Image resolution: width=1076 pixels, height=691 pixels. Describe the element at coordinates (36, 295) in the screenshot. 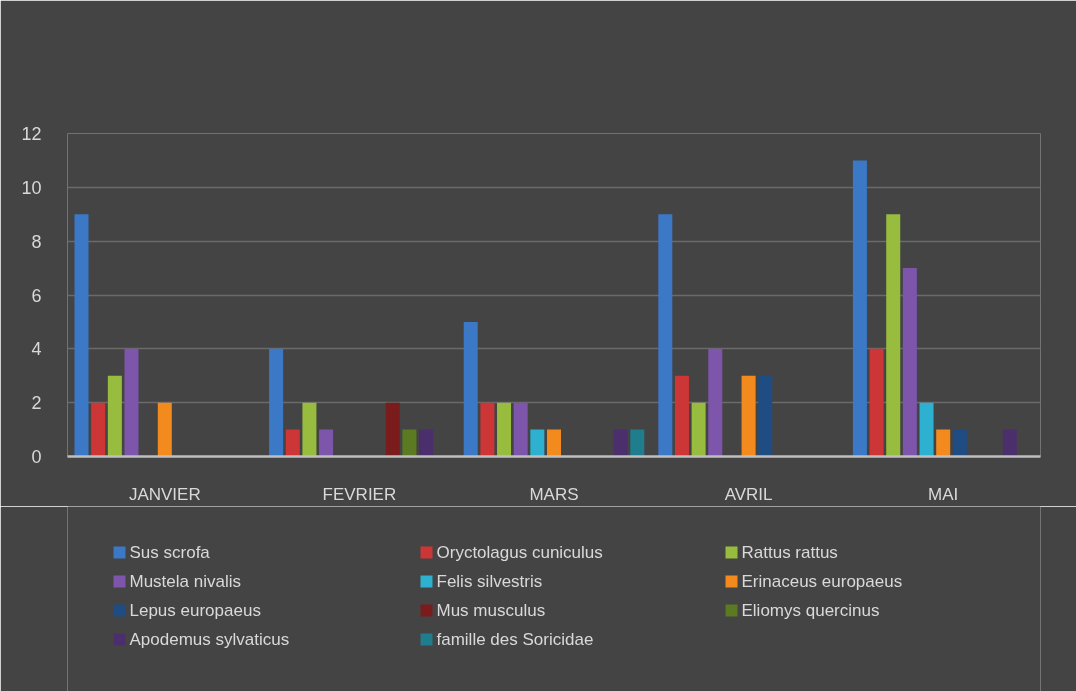

I see `y-tick-label: 6` at that location.